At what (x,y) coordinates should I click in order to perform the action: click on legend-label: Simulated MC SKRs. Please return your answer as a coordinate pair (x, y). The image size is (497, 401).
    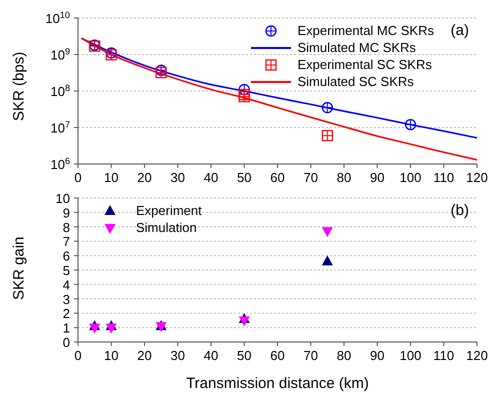
    Looking at the image, I should click on (356, 47).